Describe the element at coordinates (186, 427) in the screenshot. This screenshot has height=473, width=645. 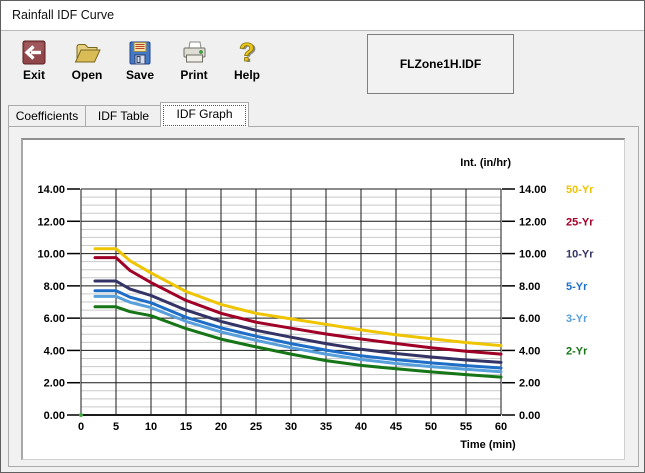
I see `x-axis-label: 15` at that location.